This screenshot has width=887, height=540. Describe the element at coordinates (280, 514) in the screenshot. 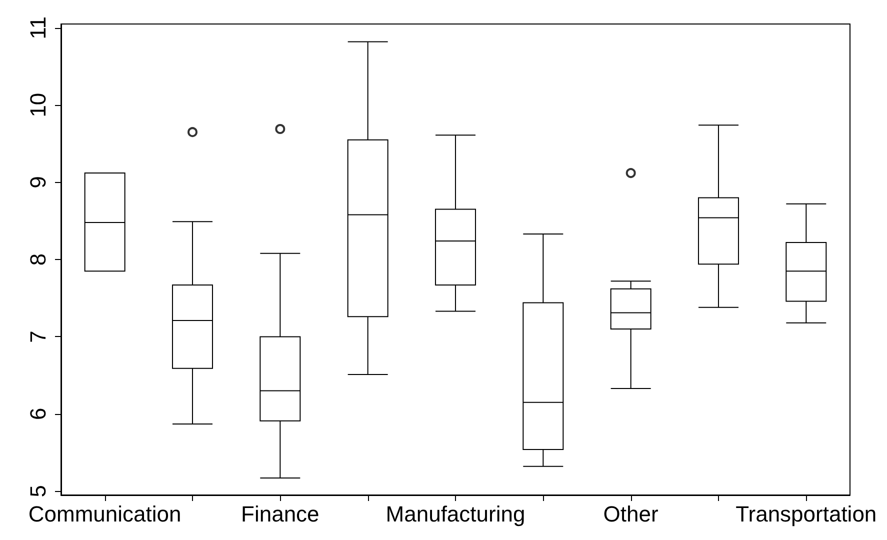

I see `x-tick-label: Finance` at that location.